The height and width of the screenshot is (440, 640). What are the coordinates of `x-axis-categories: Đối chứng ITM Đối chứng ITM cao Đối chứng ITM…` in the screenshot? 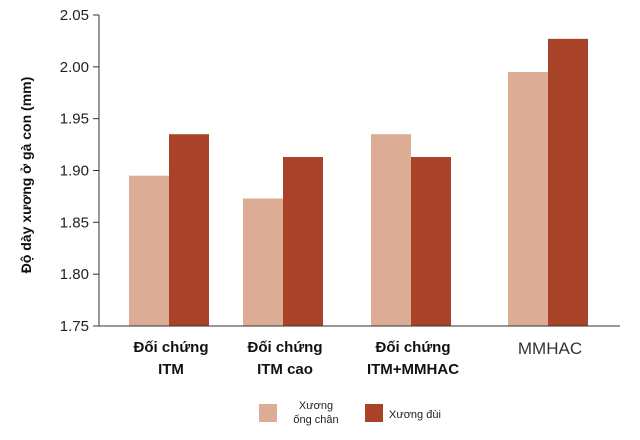 It's located at (357, 358).